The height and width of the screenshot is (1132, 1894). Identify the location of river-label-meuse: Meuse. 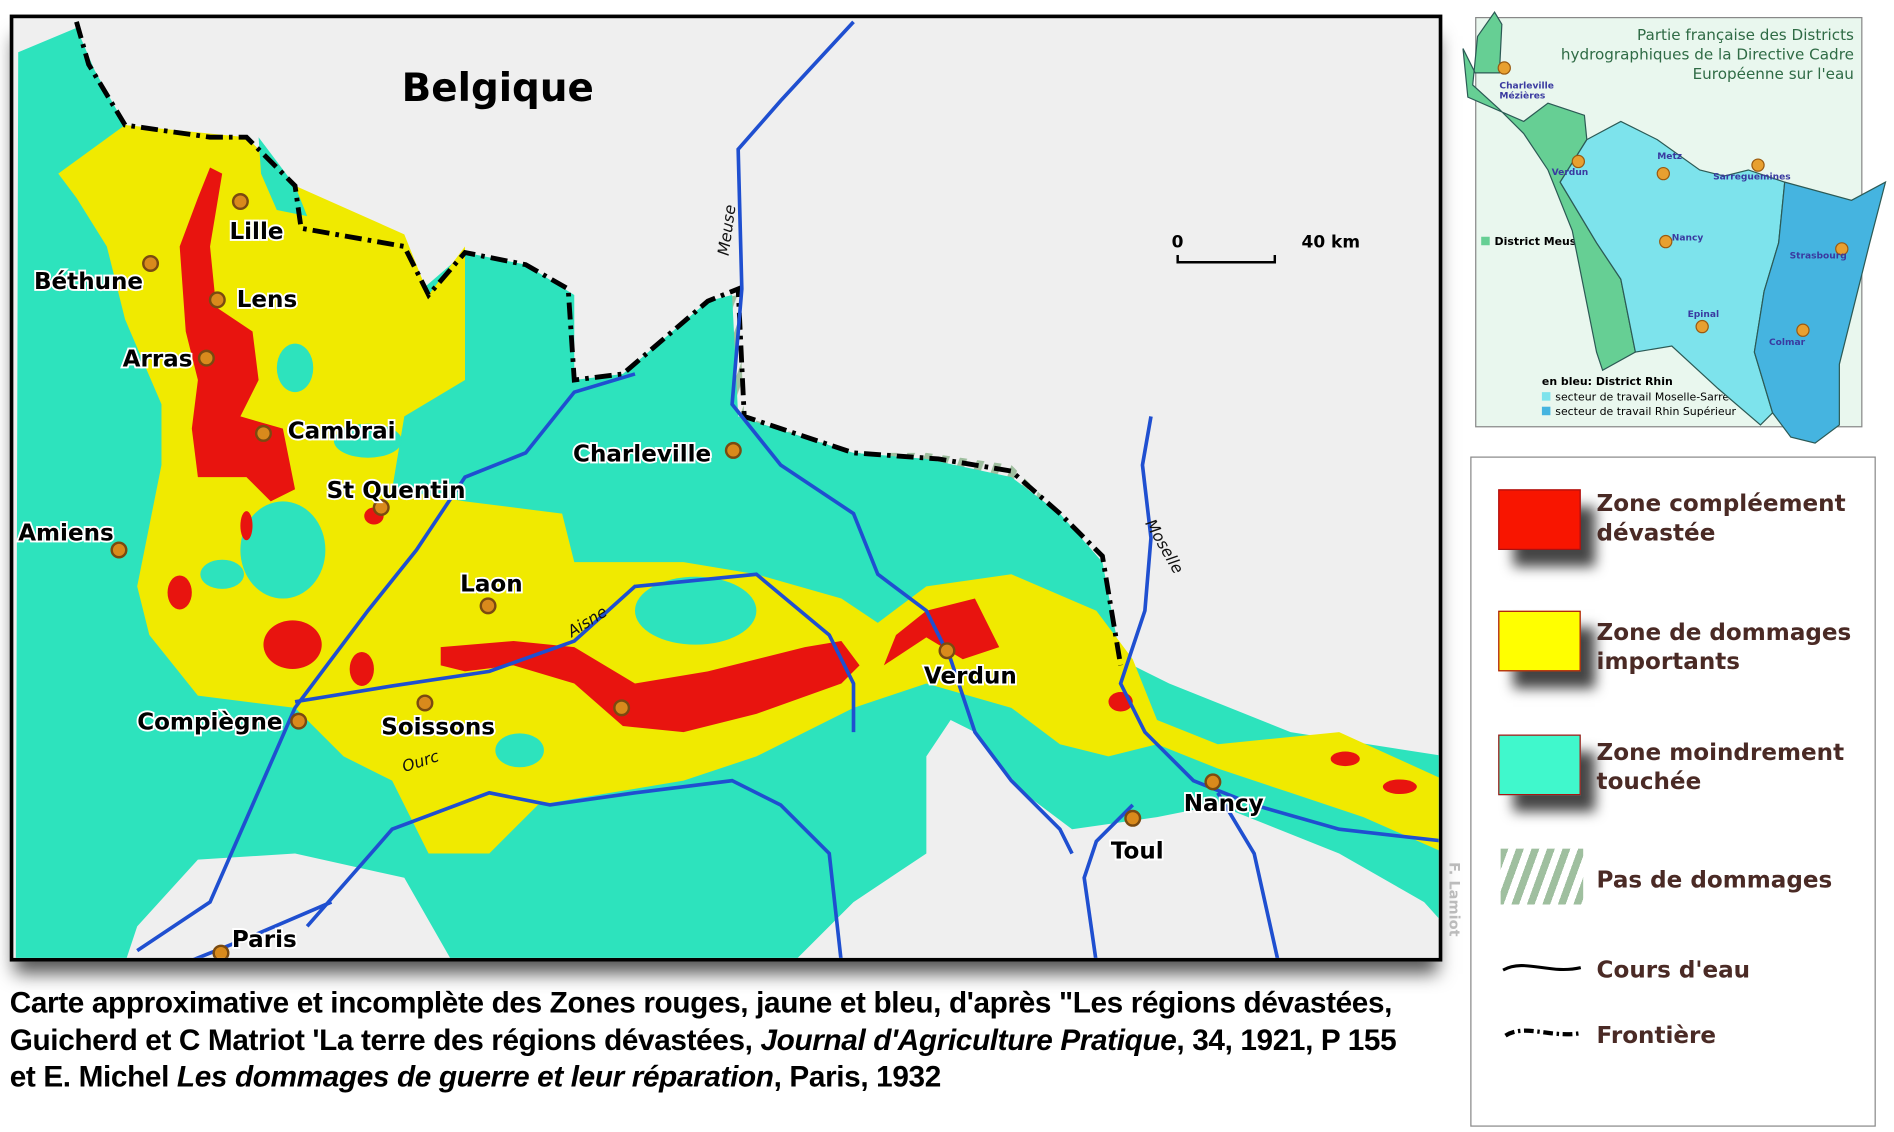
(727, 229).